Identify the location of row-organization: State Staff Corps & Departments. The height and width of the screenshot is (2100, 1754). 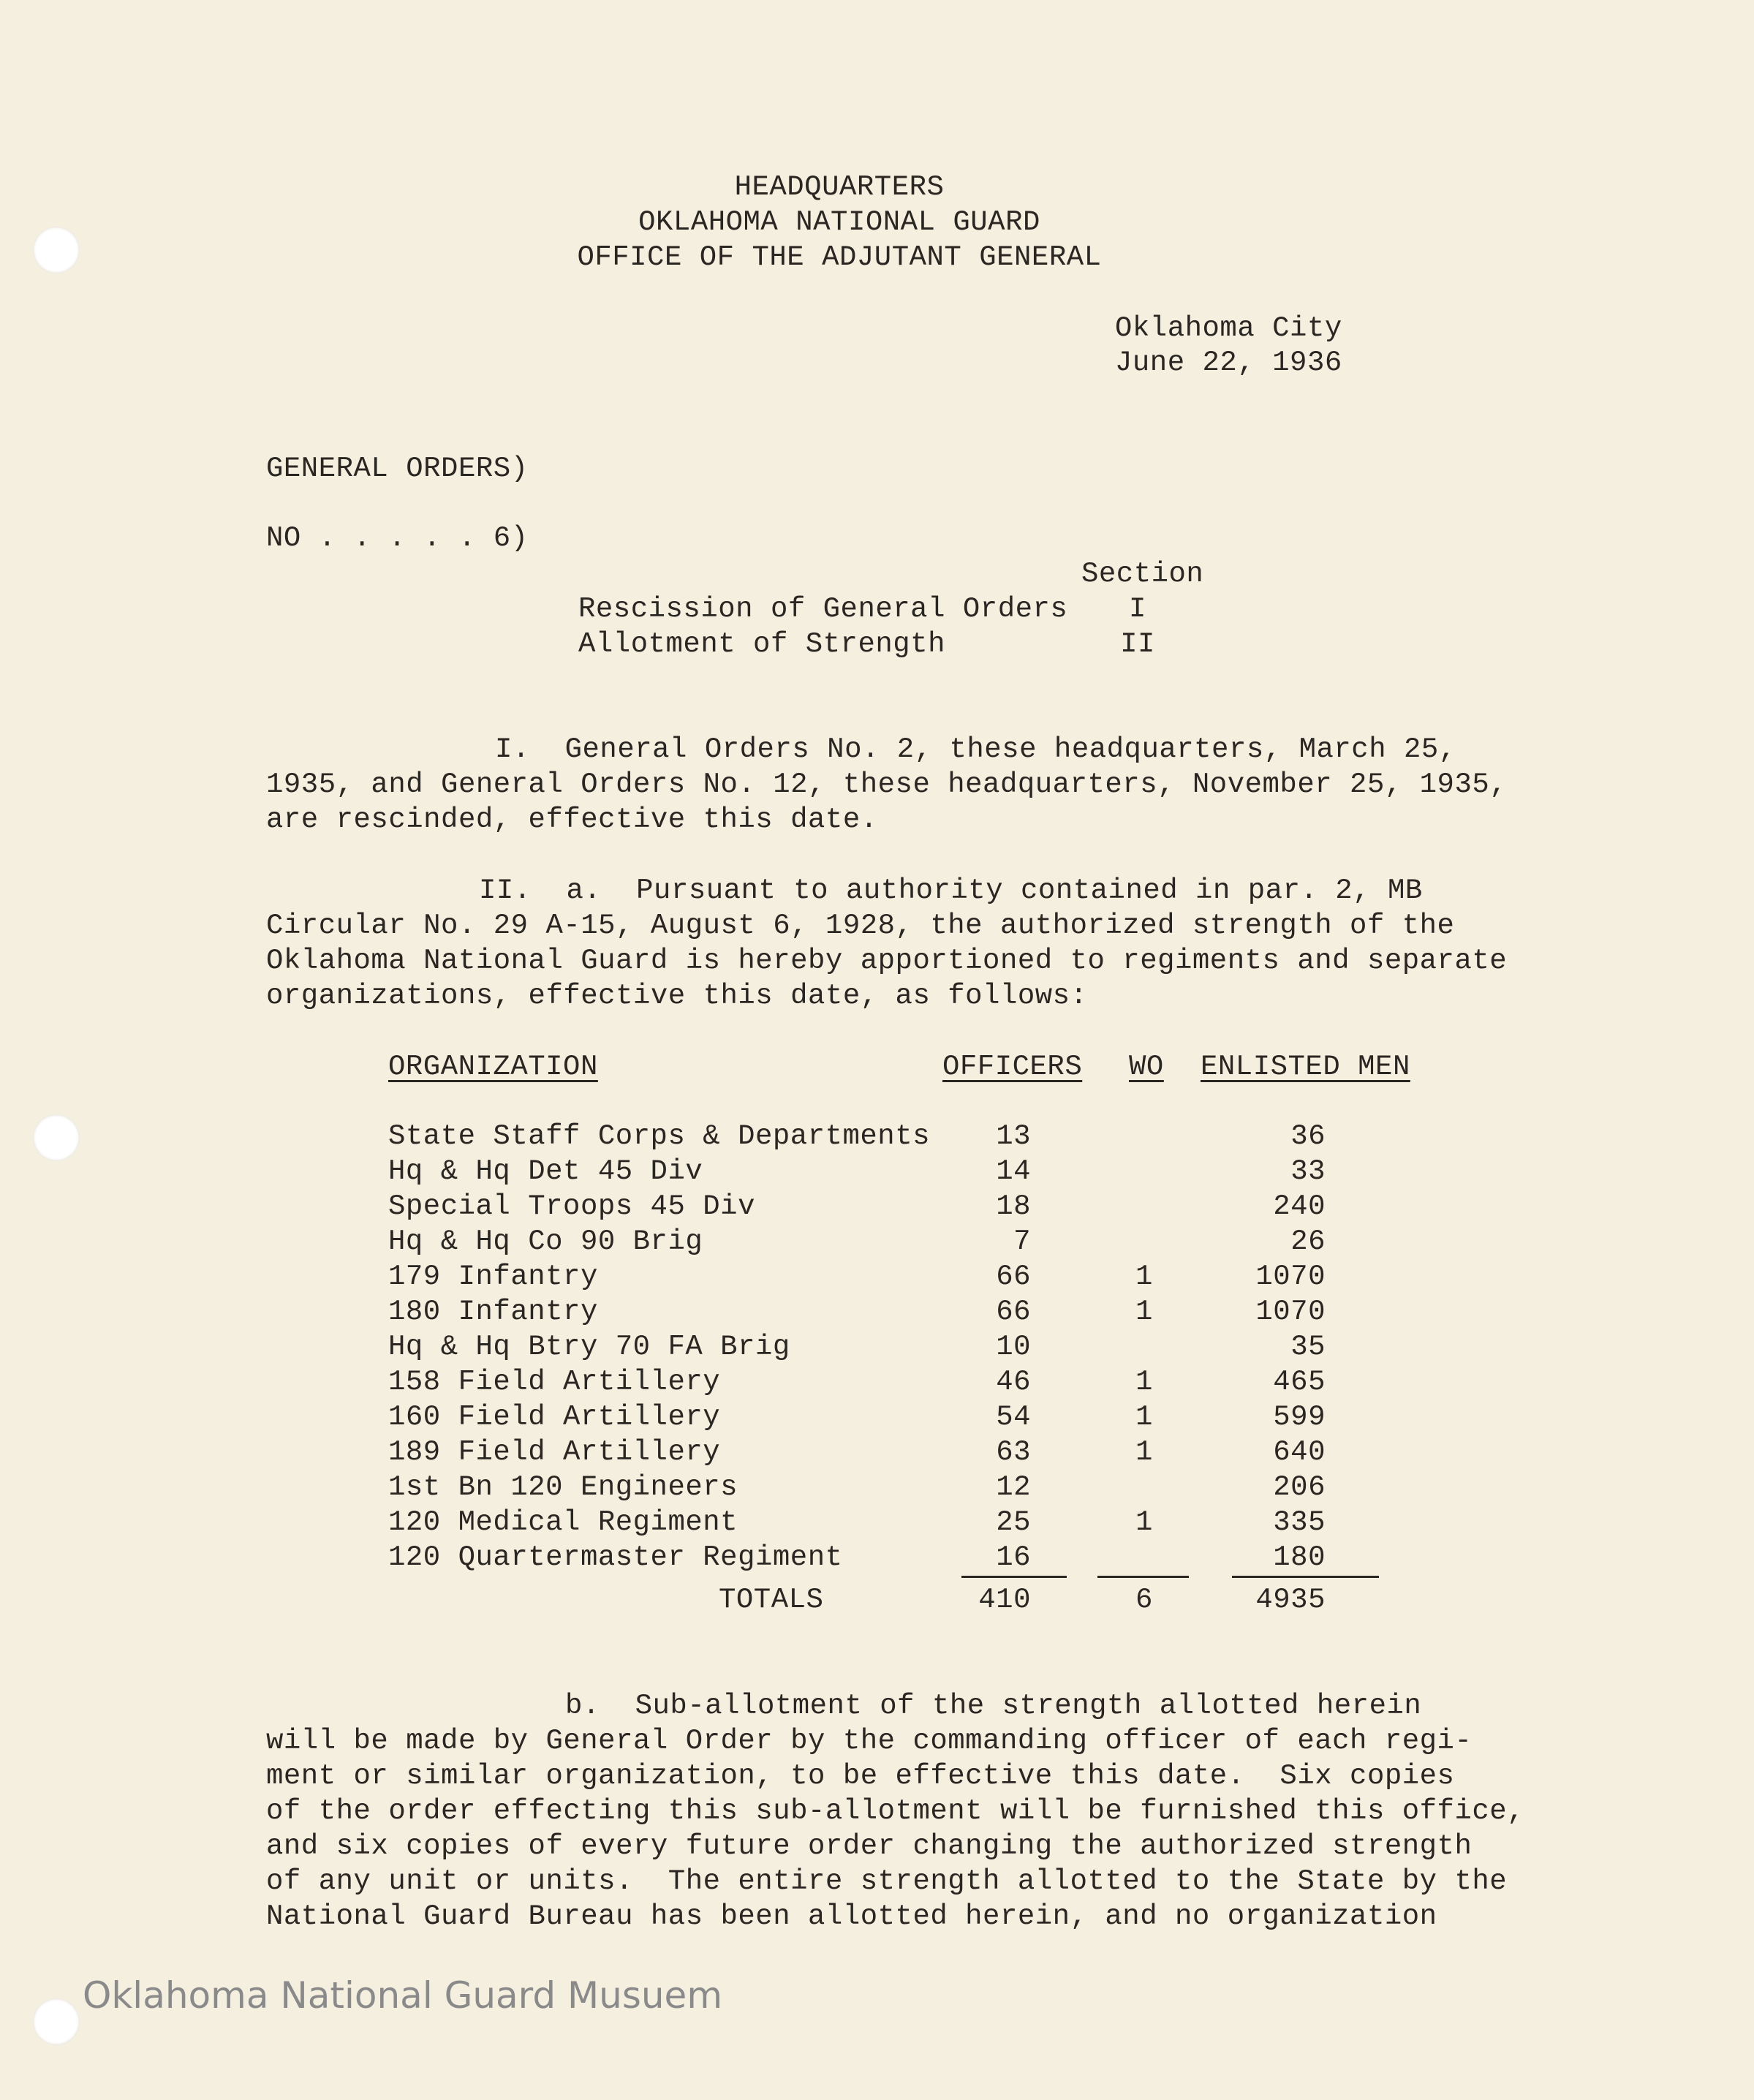
(659, 1136).